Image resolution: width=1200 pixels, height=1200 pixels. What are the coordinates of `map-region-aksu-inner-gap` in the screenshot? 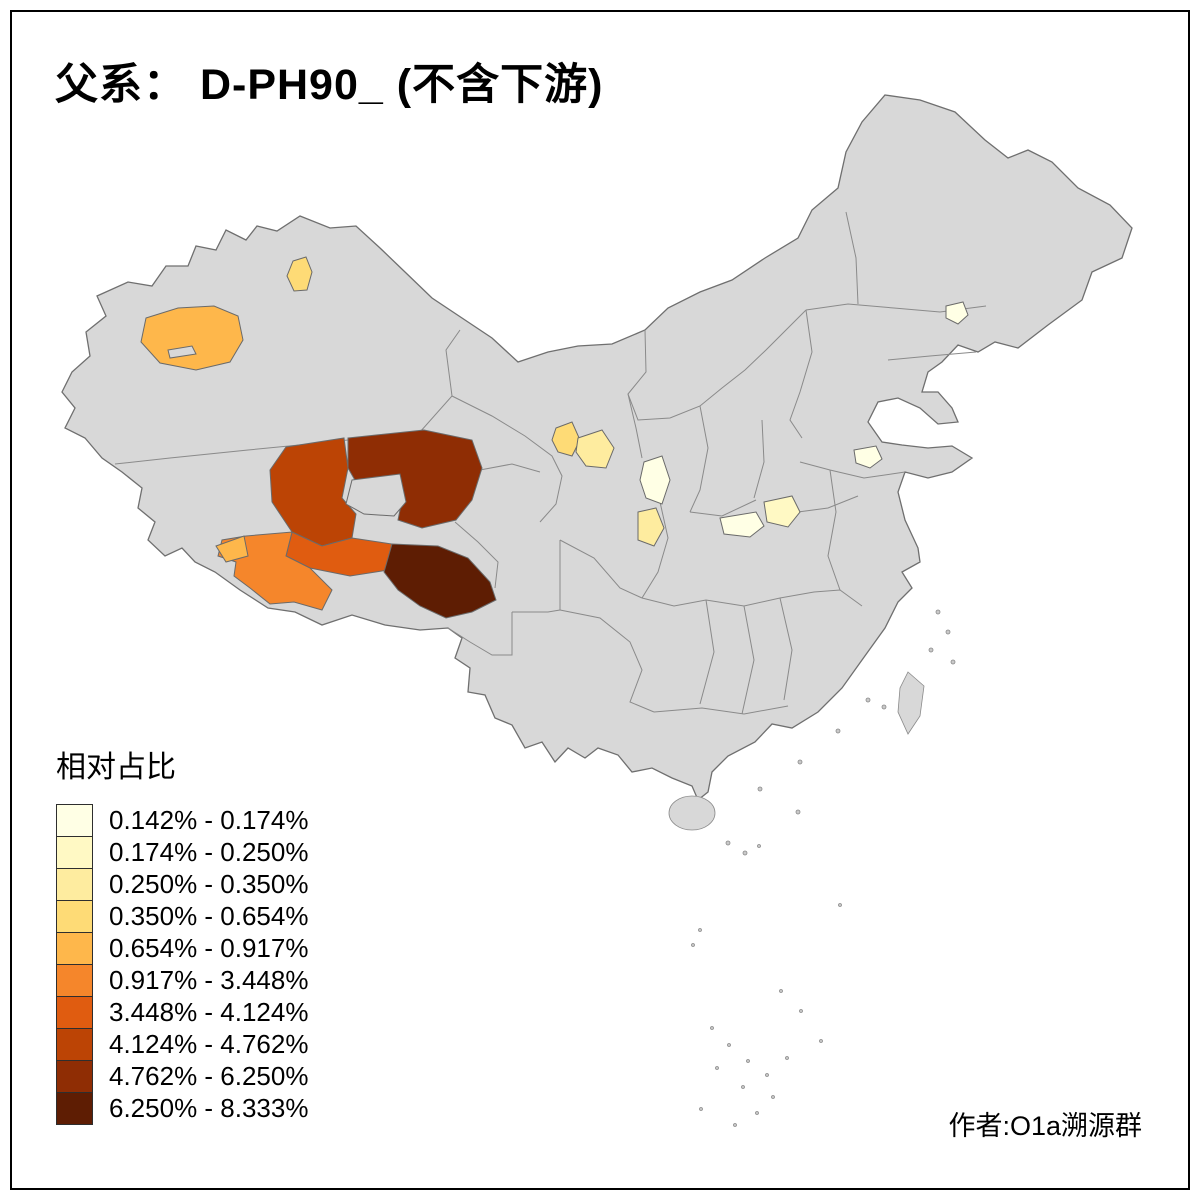 It's located at (182, 352).